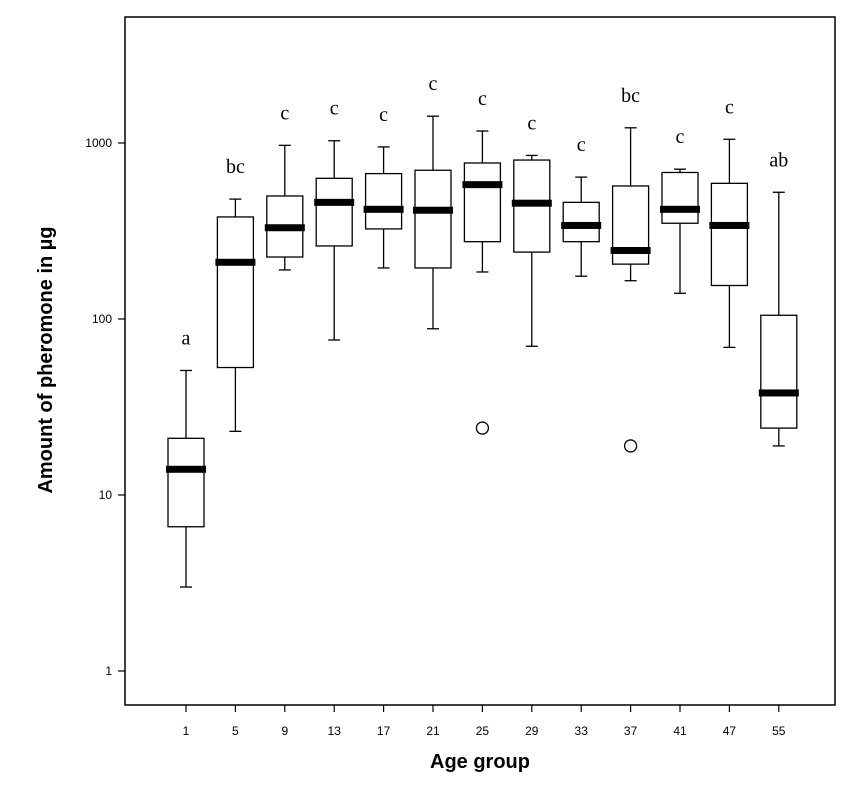 This screenshot has width=858, height=799. I want to click on box-group: ab, so click(778, 298).